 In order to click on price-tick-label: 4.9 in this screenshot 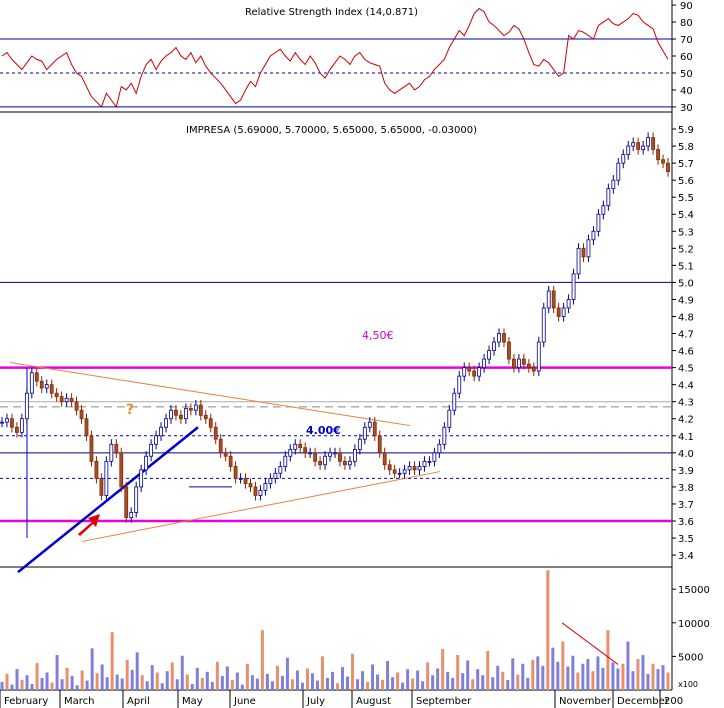, I will do `click(686, 300)`.